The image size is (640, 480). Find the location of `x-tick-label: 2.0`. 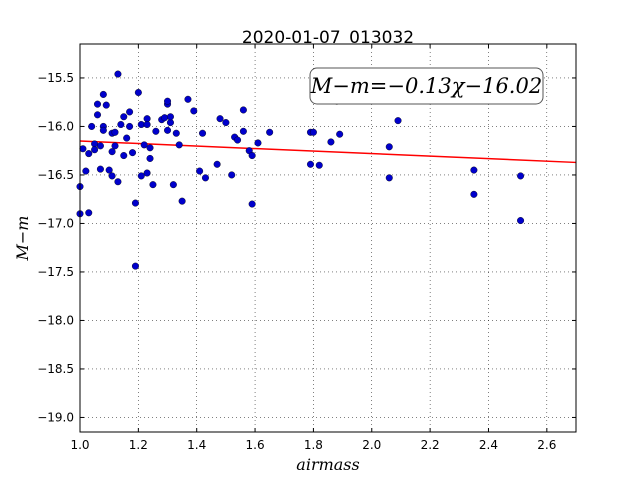

x-tick-label: 2.0 is located at coordinates (371, 445).